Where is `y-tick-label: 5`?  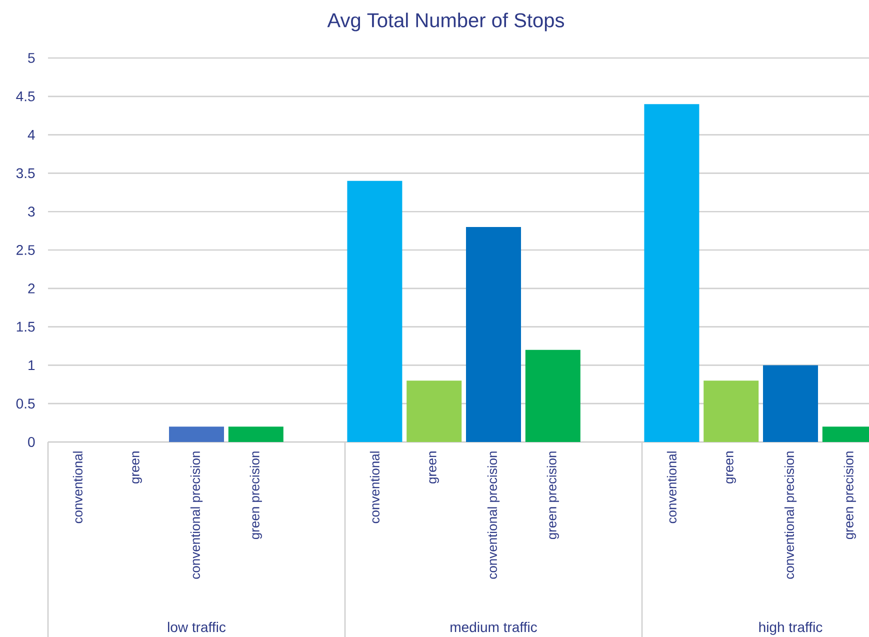
y-tick-label: 5 is located at coordinates (31, 58).